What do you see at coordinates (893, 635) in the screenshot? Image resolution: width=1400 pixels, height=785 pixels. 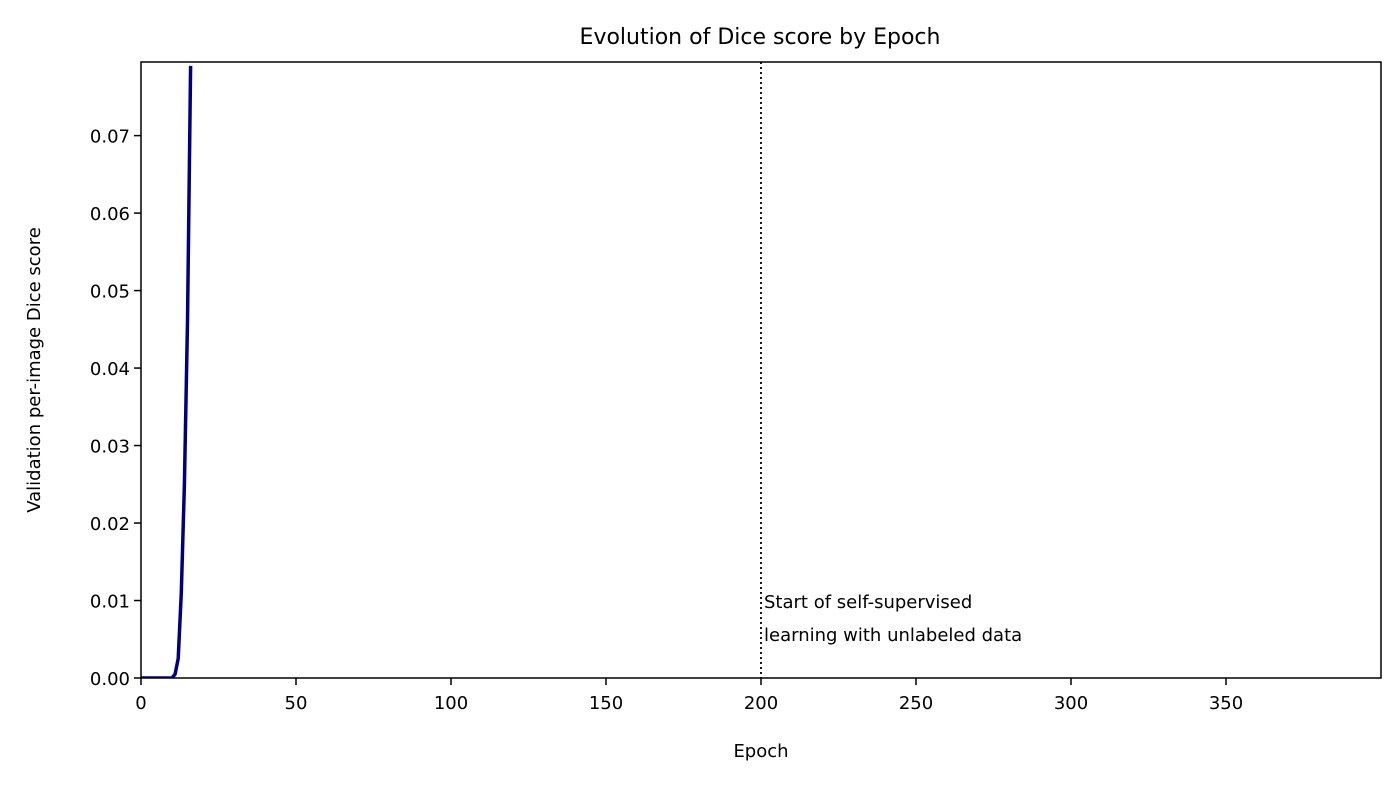 I see `annotation-line-2: learning with unlabeled data` at bounding box center [893, 635].